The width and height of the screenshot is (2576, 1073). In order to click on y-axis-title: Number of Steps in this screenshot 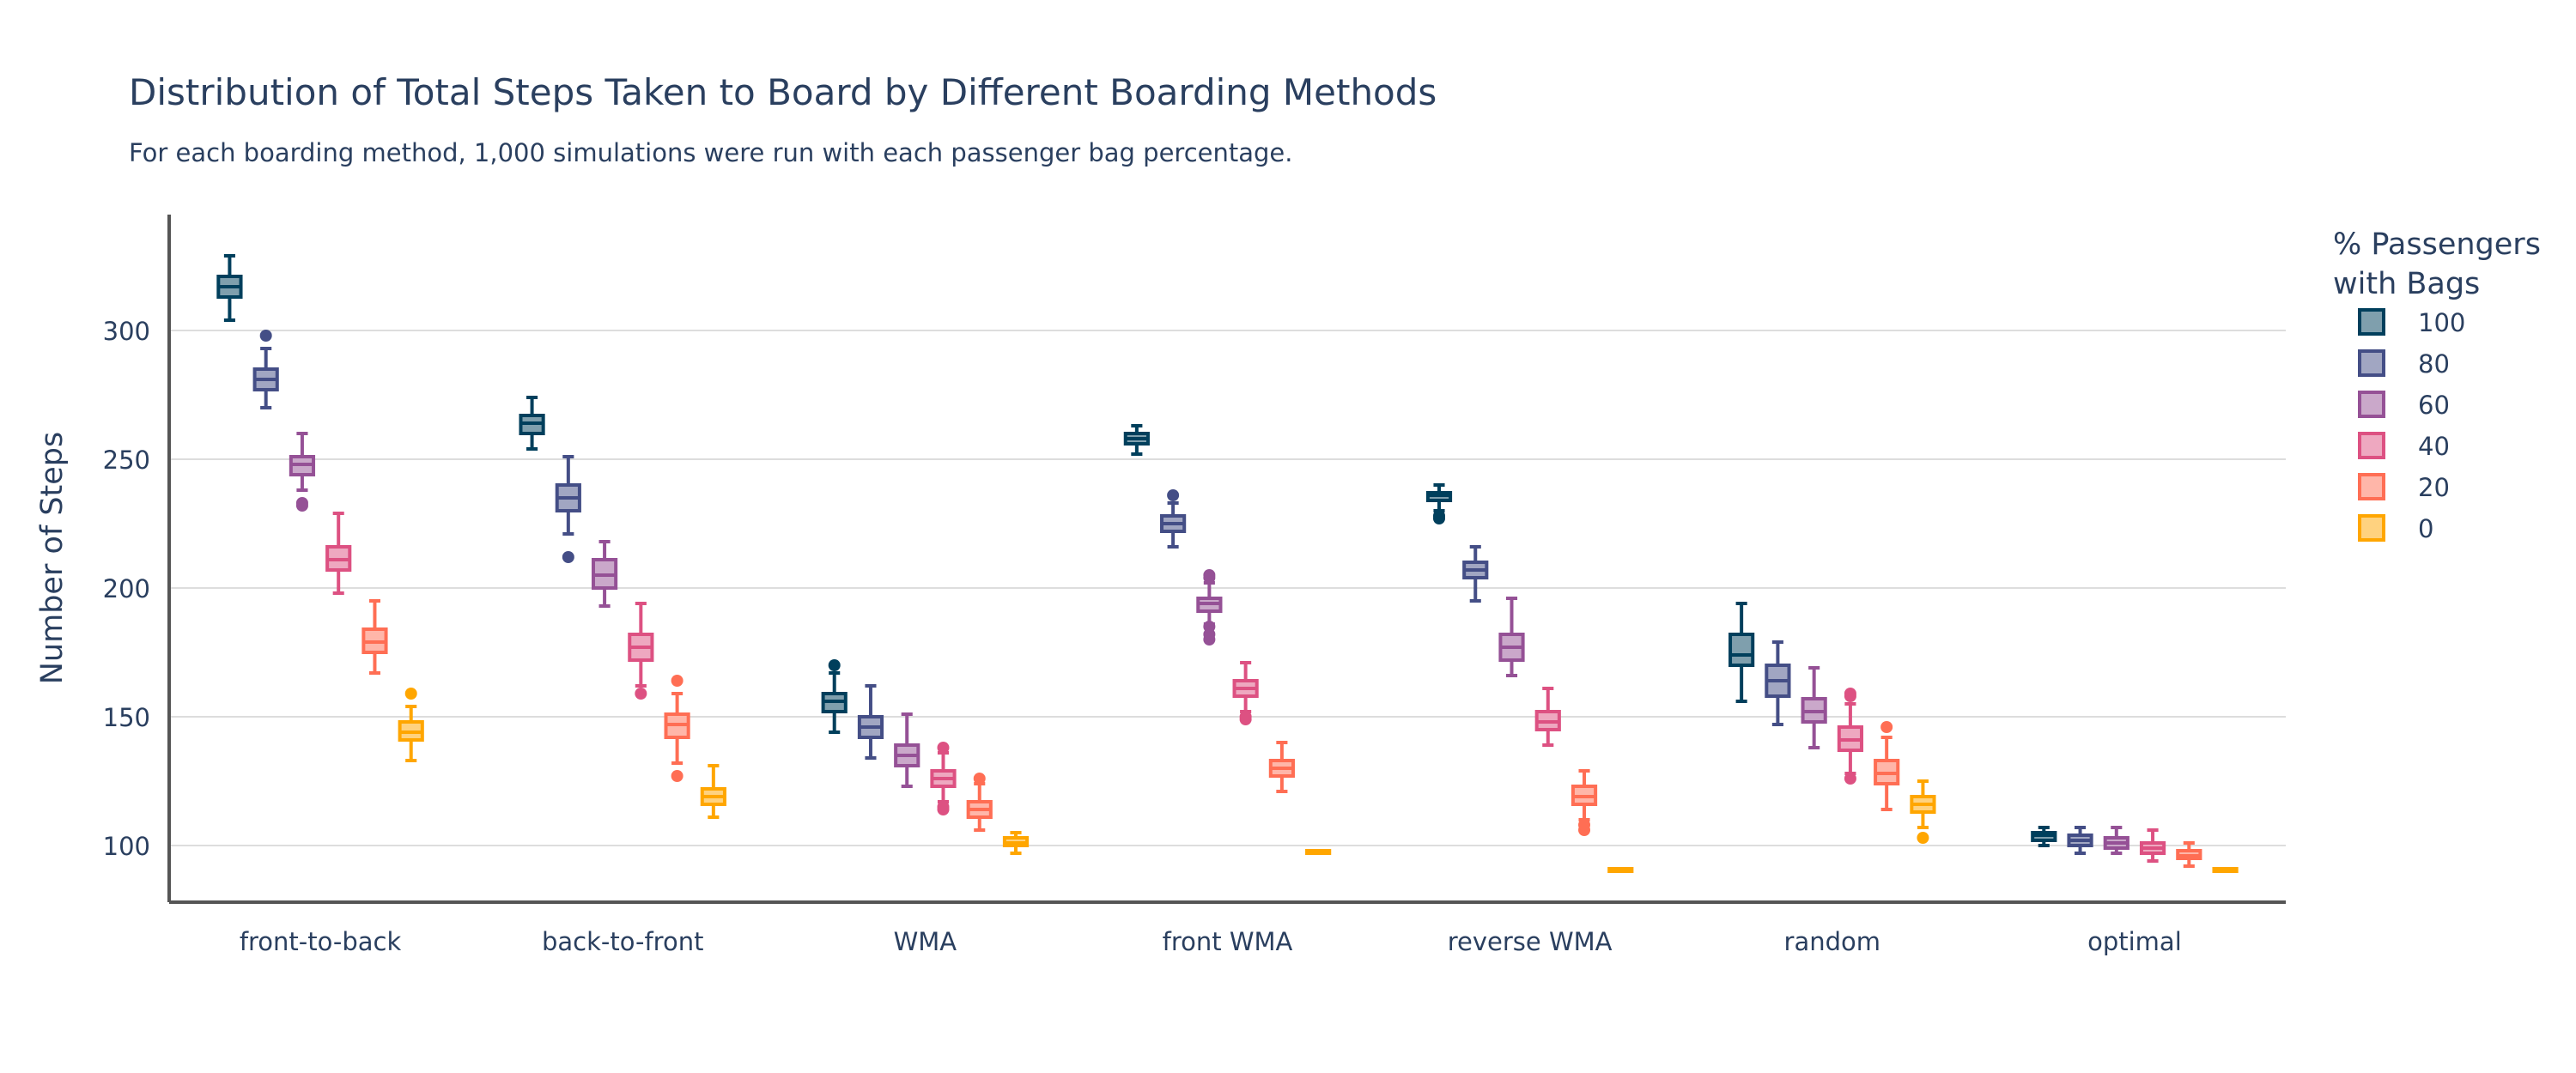, I will do `click(52, 558)`.